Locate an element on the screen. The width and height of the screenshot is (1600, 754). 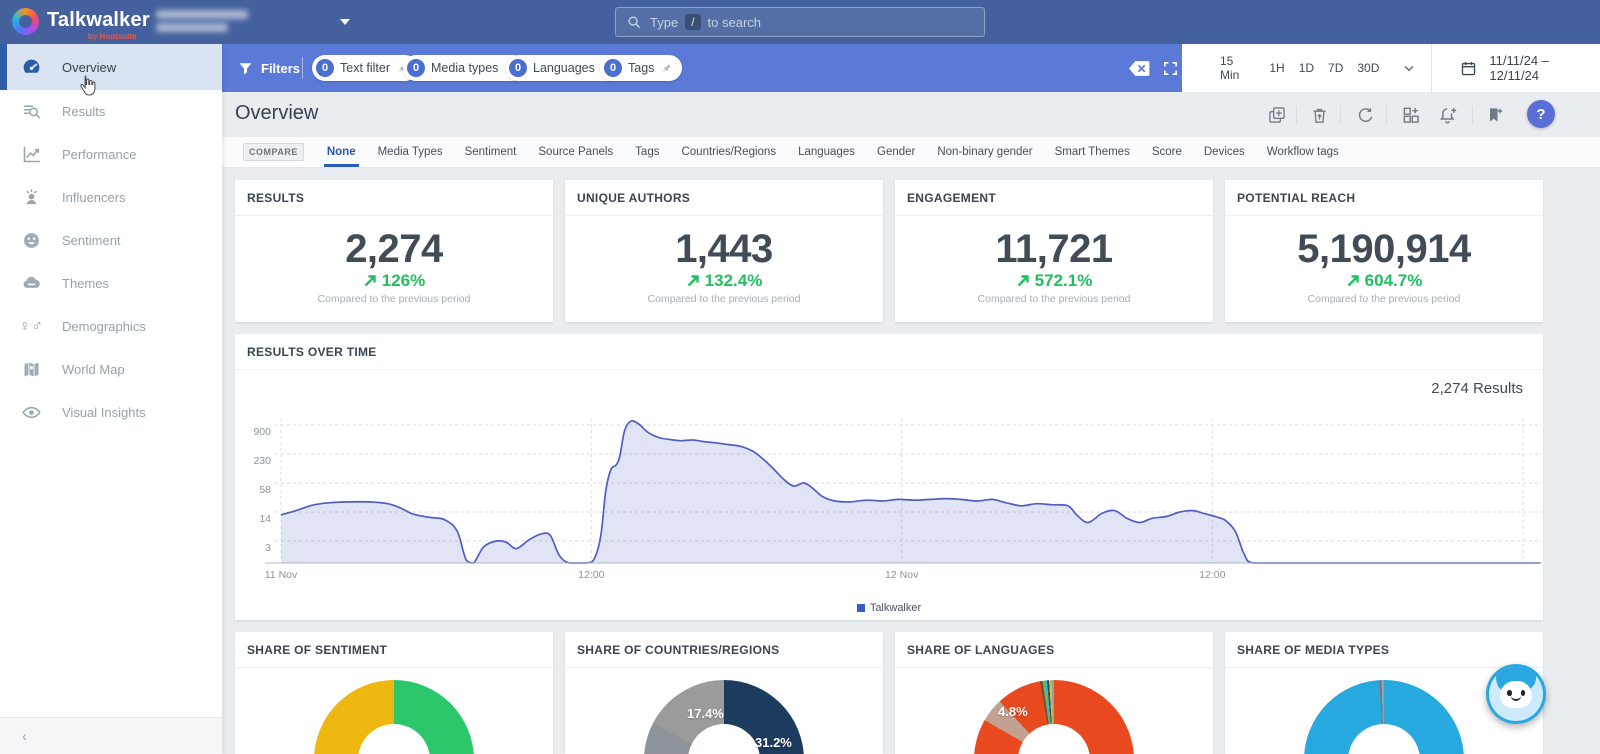
pin-icon is located at coordinates (666, 68).